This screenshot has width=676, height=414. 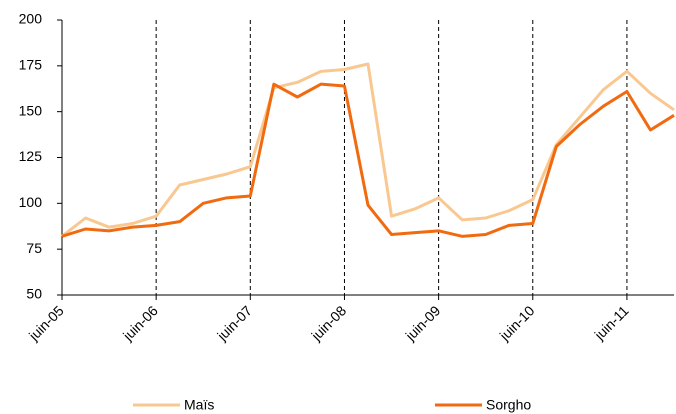 I want to click on x-tick-label: juin-10, so click(x=517, y=323).